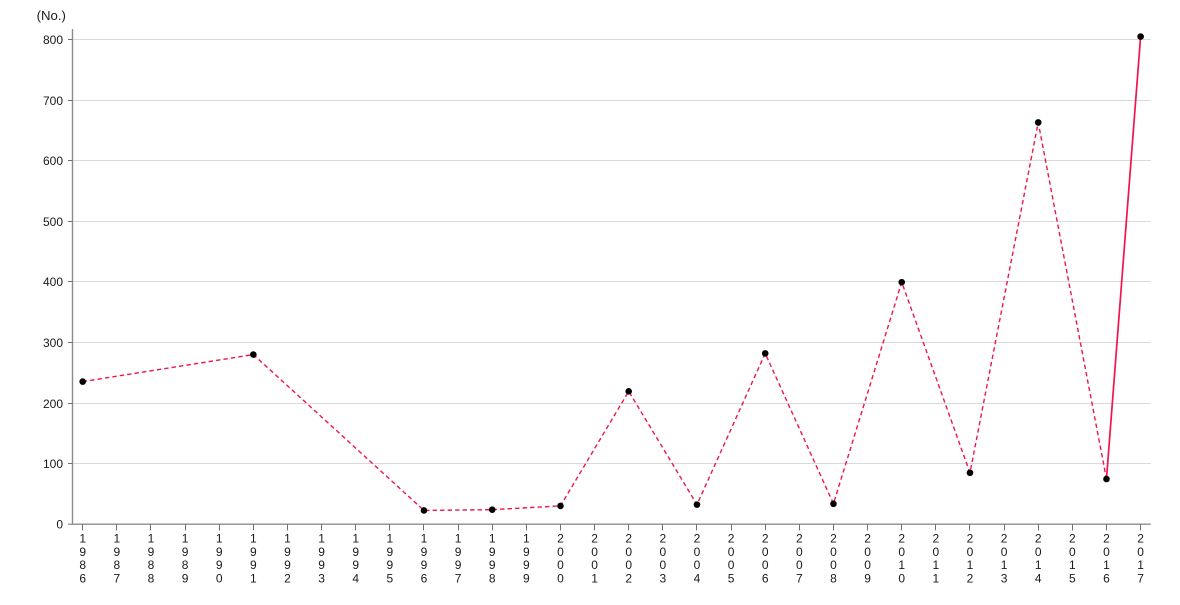 This screenshot has width=1180, height=605. Describe the element at coordinates (53, 282) in the screenshot. I see `svg-text: 400` at that location.